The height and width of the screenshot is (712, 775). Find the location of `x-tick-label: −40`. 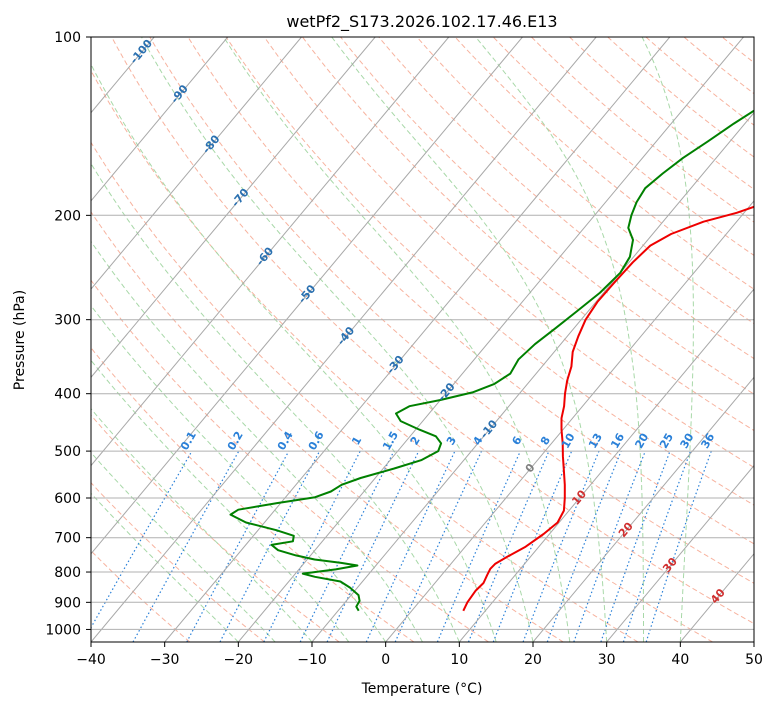

x-tick-label: −40 is located at coordinates (91, 660).